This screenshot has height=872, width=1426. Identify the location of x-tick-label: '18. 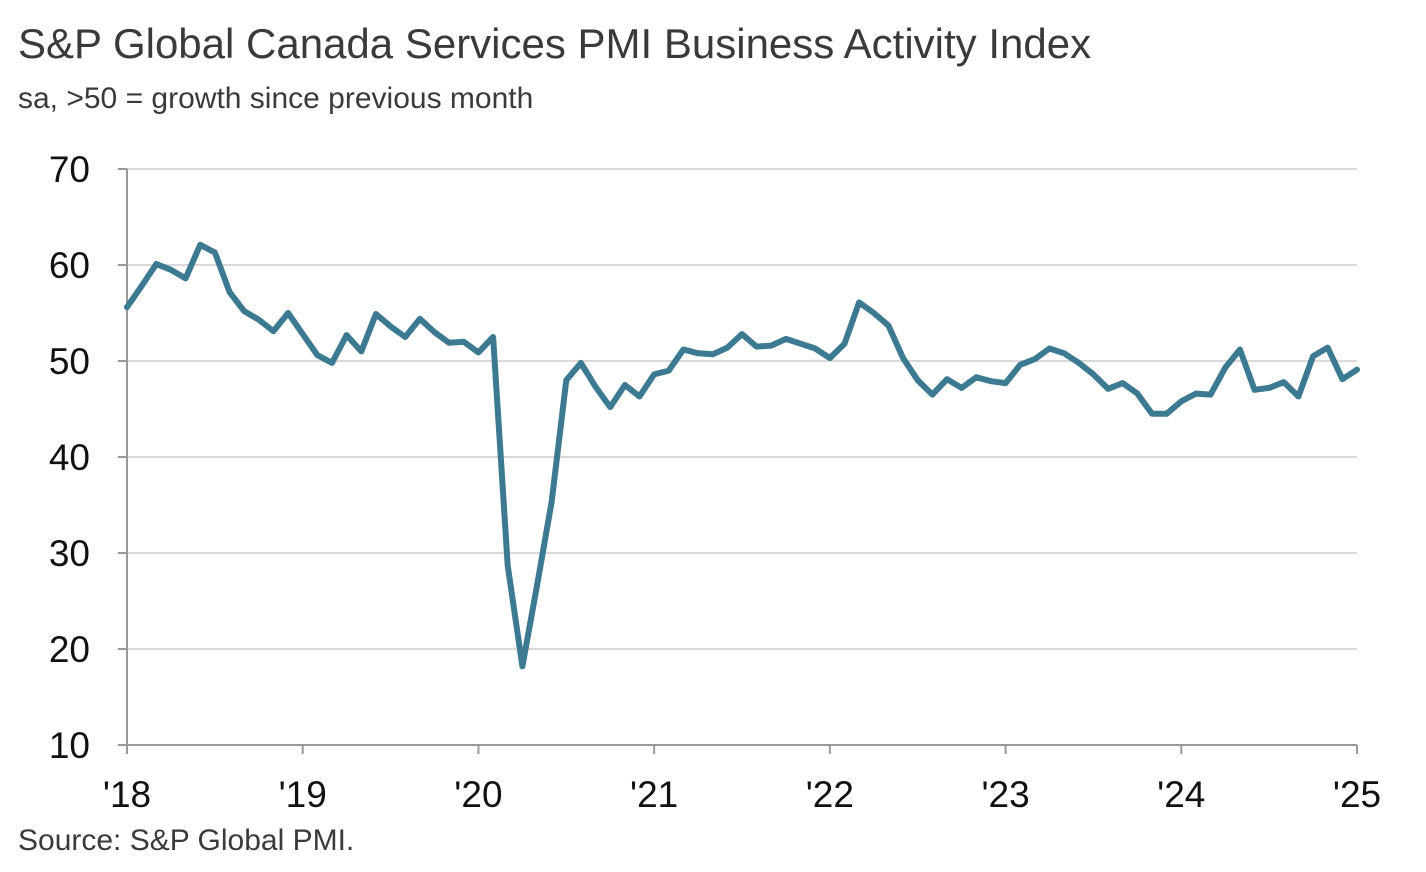
(127, 794).